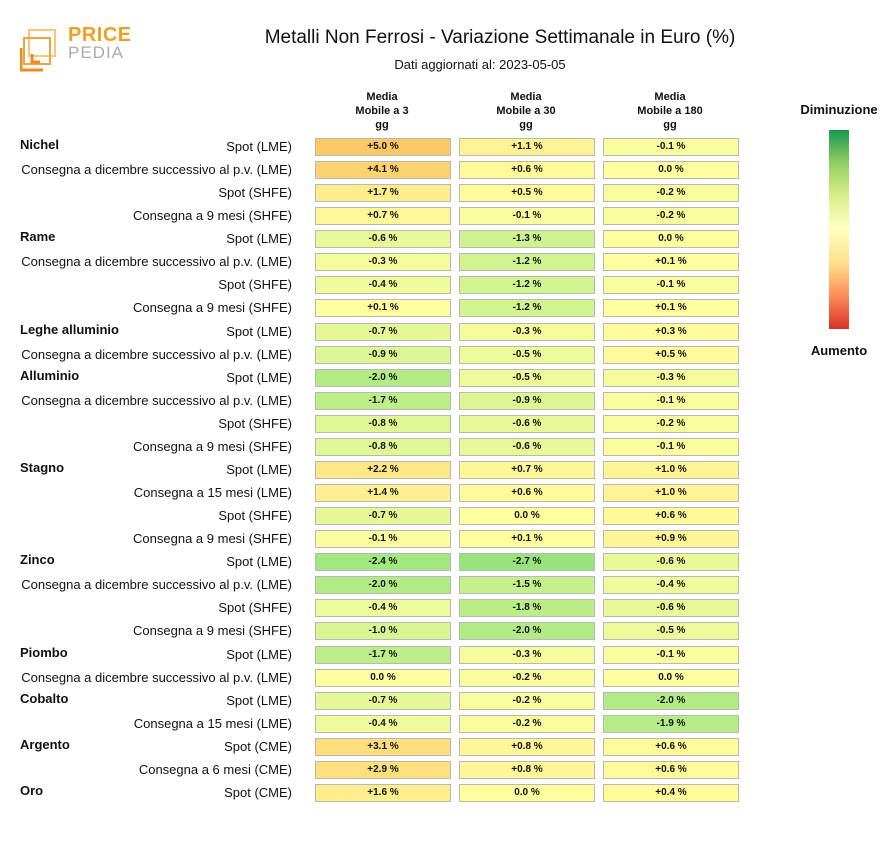  I want to click on heatmap-cell: +1.4 %, so click(383, 493).